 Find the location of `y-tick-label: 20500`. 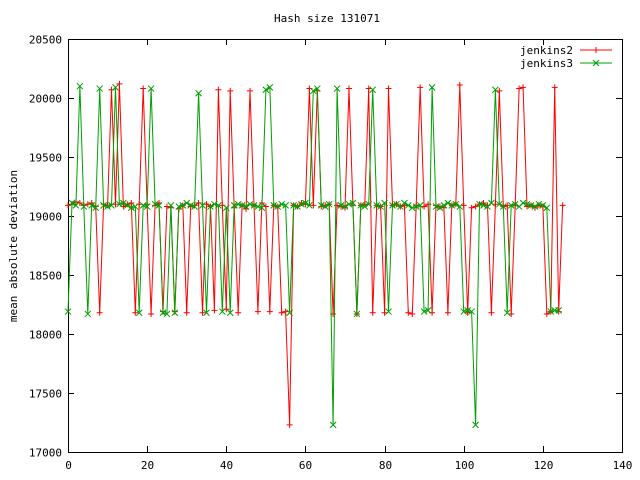

y-tick-label: 20500 is located at coordinates (45, 40).